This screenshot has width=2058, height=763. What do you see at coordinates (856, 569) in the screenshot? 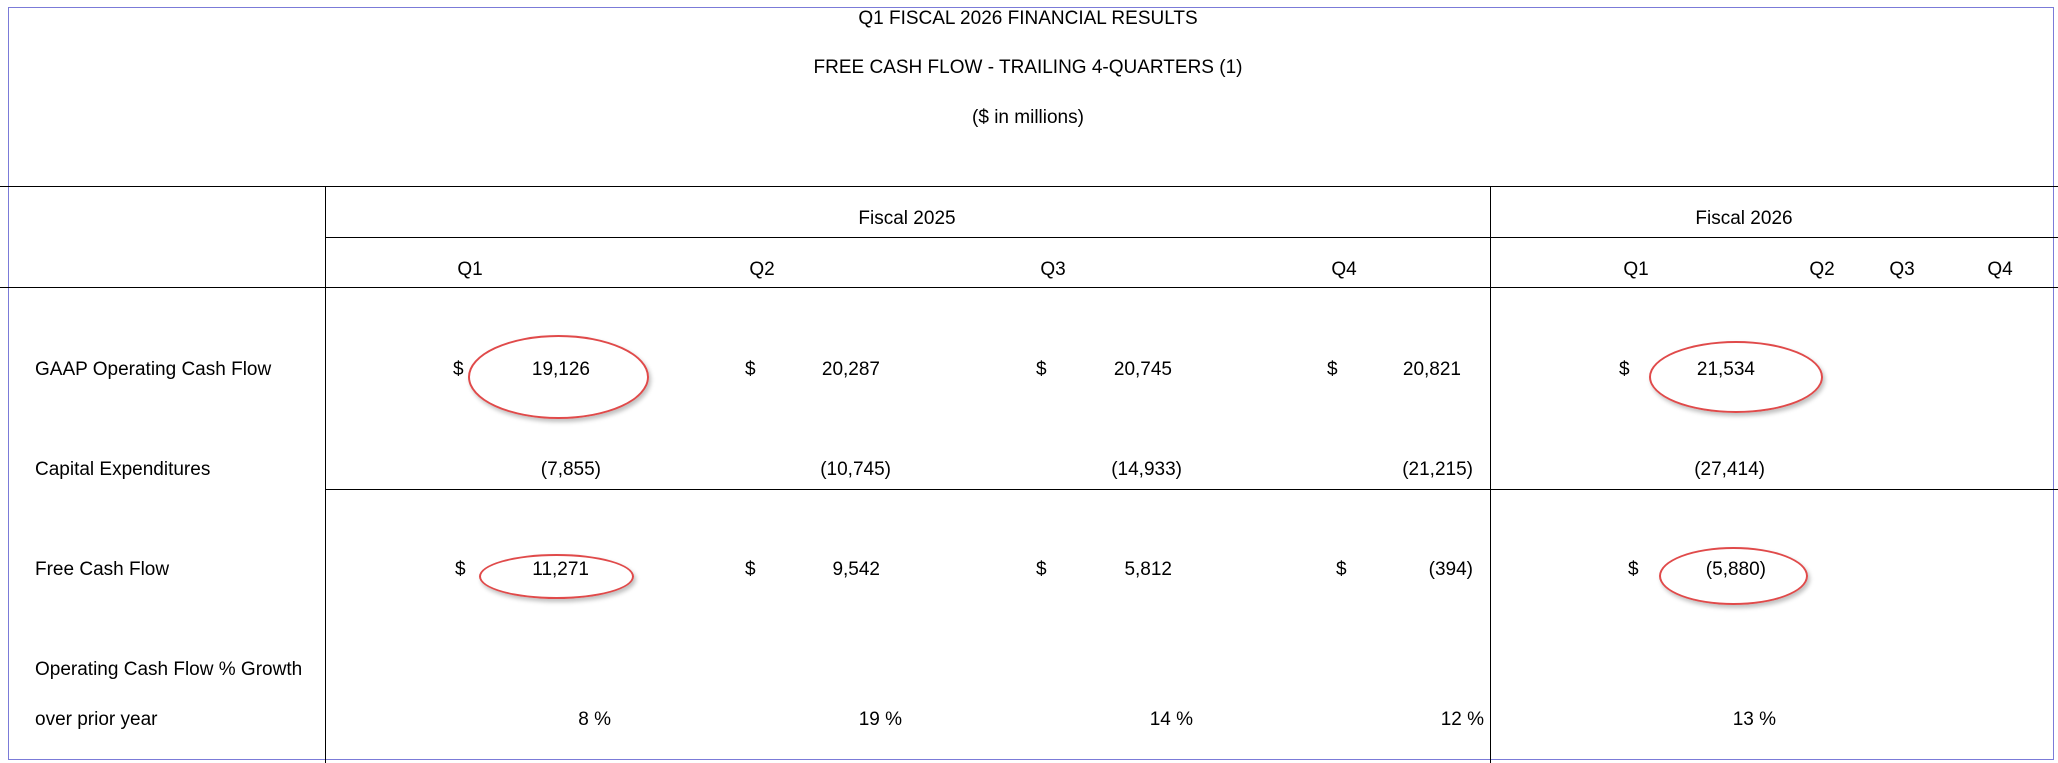
I see `table-cell: 9,542` at bounding box center [856, 569].